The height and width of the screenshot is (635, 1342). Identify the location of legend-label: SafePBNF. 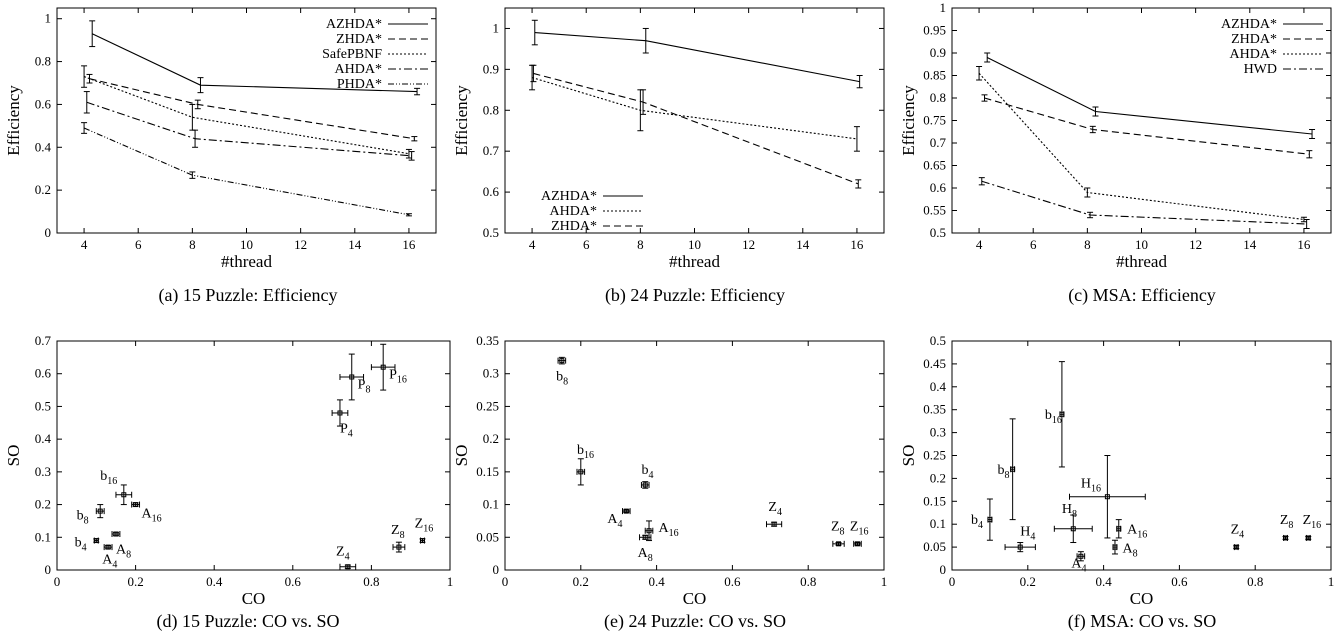
(352, 54).